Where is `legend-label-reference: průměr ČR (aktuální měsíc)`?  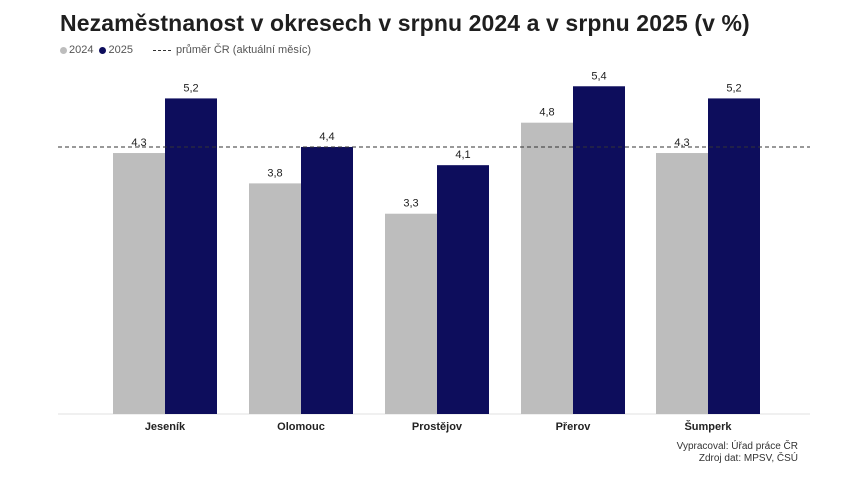
legend-label-reference: průměr ČR (aktuální měsíc) is located at coordinates (243, 50).